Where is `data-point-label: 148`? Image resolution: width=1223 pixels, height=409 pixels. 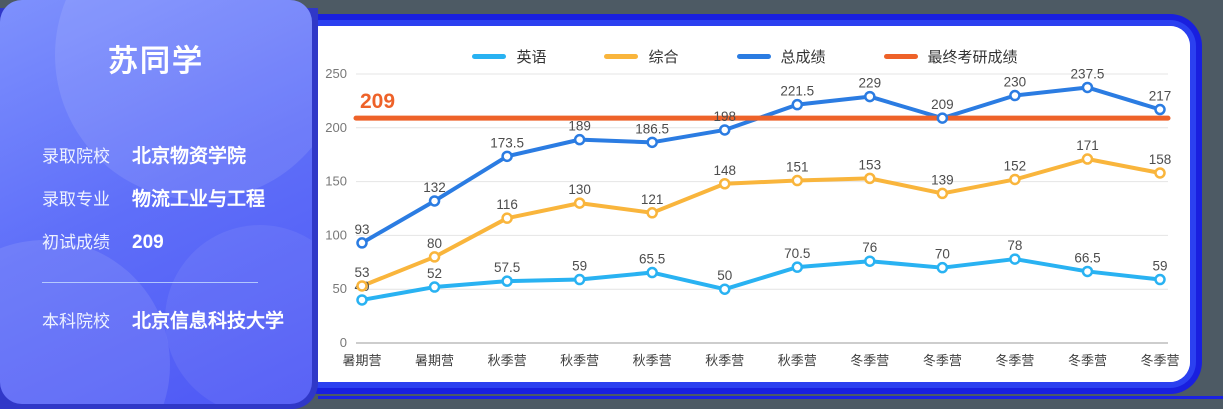 data-point-label: 148 is located at coordinates (724, 170).